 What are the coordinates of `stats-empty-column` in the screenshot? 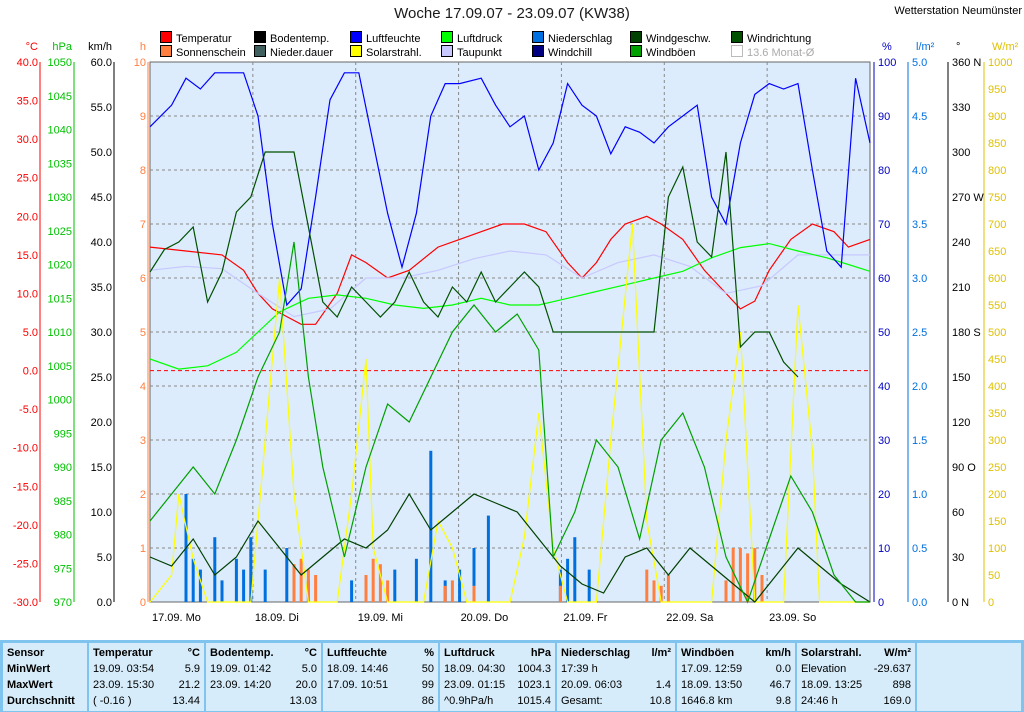 It's located at (969, 677).